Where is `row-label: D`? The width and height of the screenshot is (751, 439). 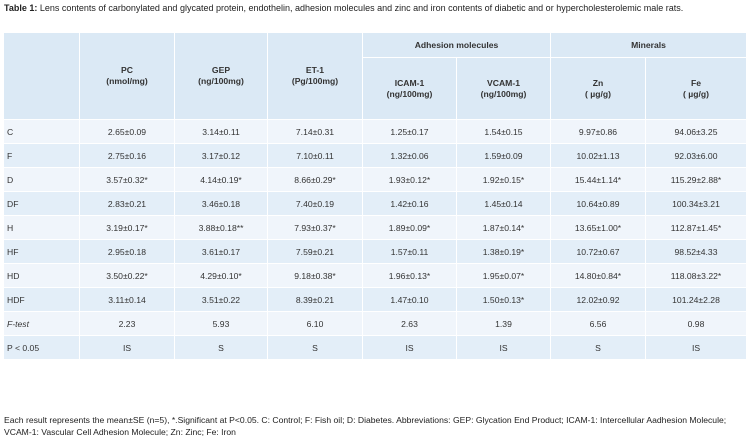
row-label: D is located at coordinates (41, 179).